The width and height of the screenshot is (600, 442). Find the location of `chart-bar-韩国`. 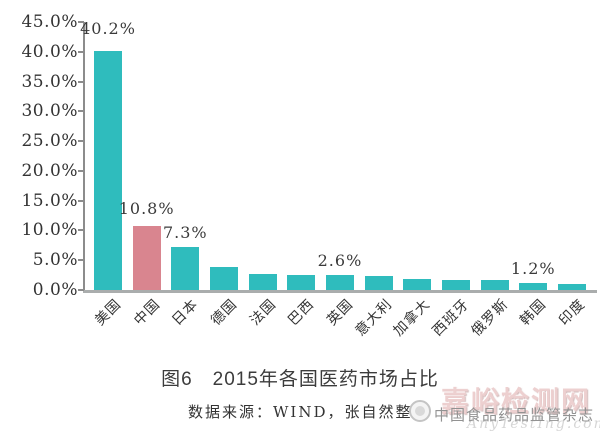

chart-bar-韩国 is located at coordinates (533, 286).